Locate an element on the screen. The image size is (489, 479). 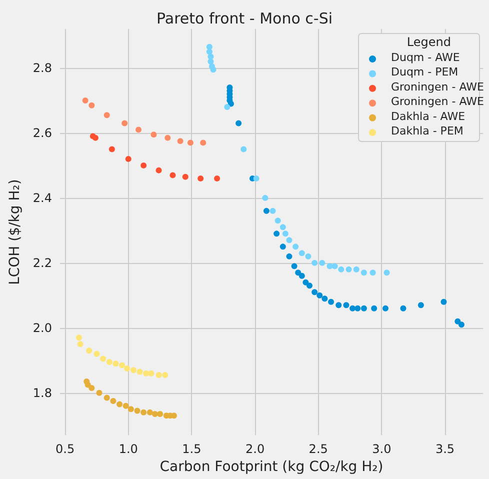
x-tick-label: 0.5 is located at coordinates (65, 449).